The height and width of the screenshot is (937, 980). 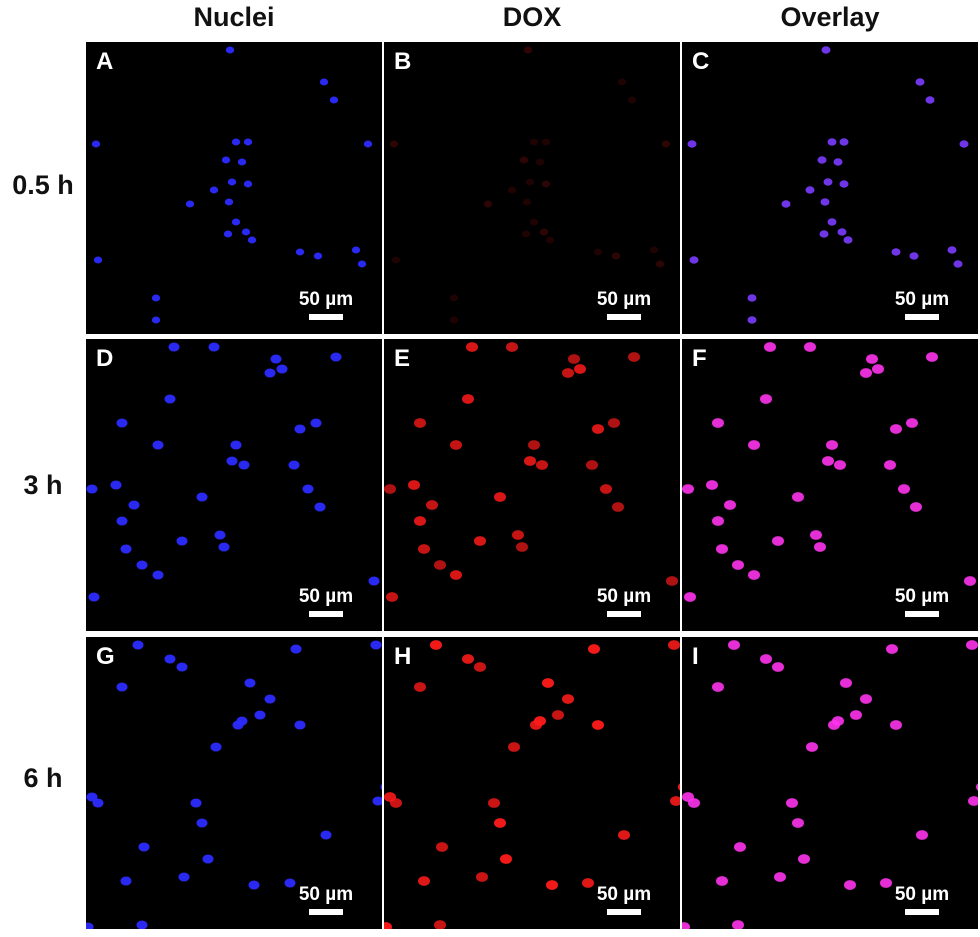 I want to click on column-title-dox: DOX, so click(x=532, y=17).